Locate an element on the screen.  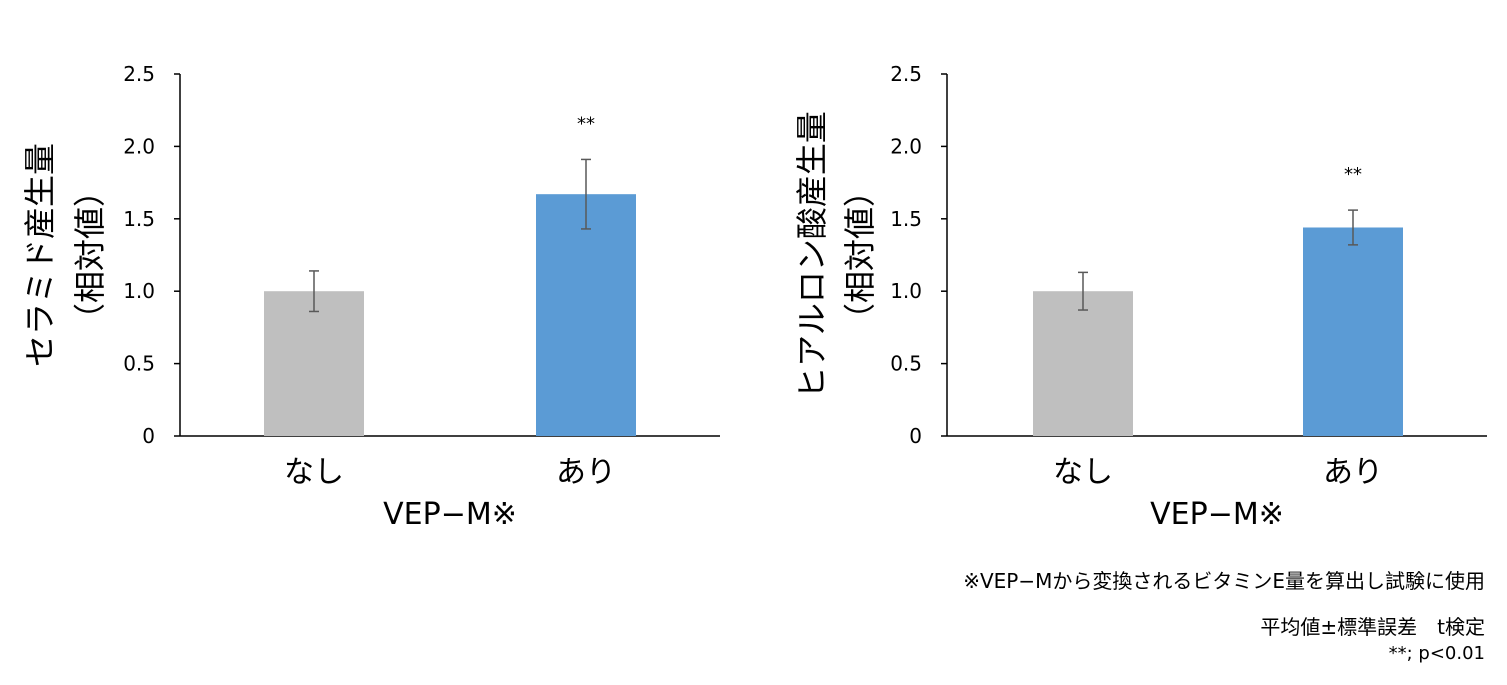
chart2-x-axis-title: VEP−M※ is located at coordinates (1217, 514).